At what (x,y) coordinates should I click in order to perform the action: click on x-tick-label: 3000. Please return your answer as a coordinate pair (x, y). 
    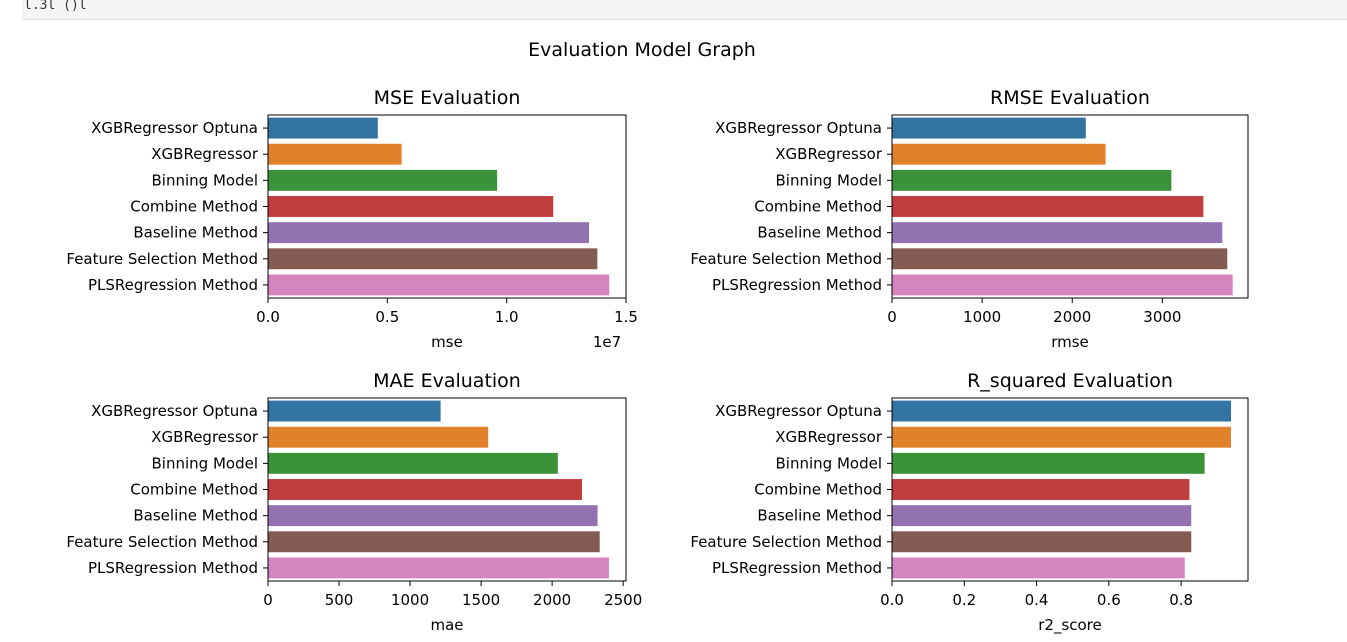
    Looking at the image, I should click on (1162, 317).